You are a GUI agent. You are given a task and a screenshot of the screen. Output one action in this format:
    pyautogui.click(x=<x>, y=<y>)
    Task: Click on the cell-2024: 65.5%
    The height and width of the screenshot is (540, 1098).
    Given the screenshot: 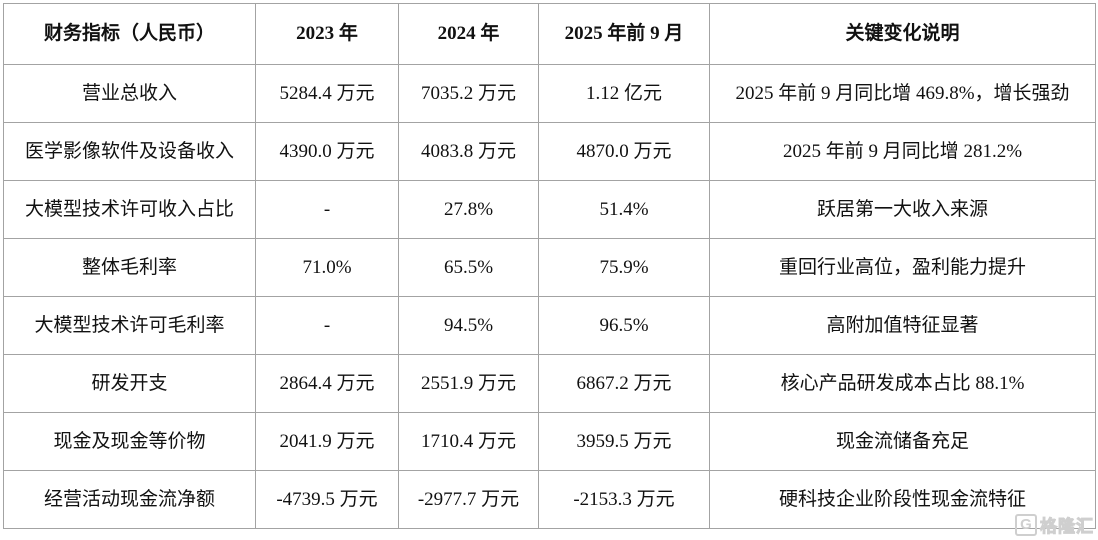 What is the action you would take?
    pyautogui.click(x=468, y=267)
    